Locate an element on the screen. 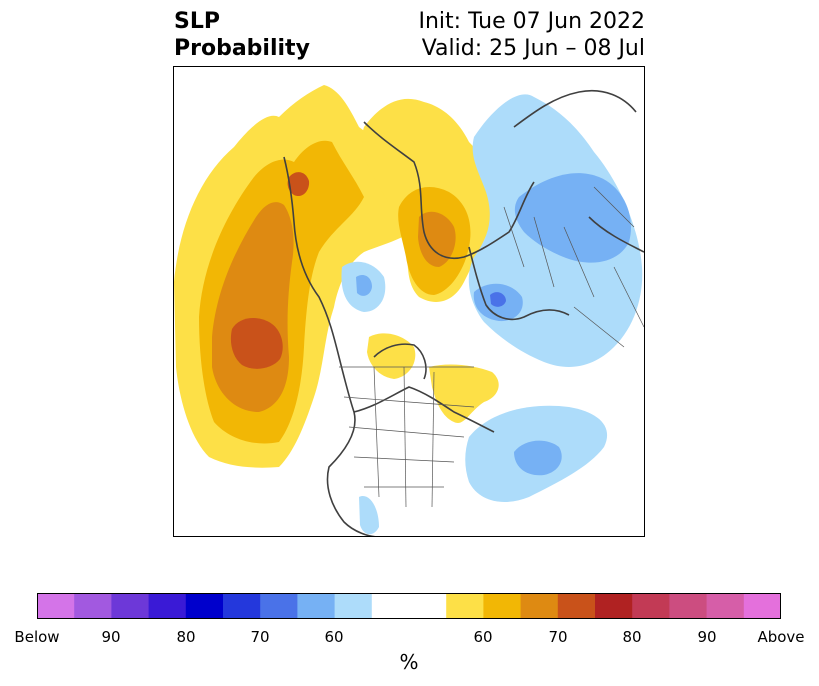 The image size is (819, 686). above-75-region-alaska is located at coordinates (298, 184).